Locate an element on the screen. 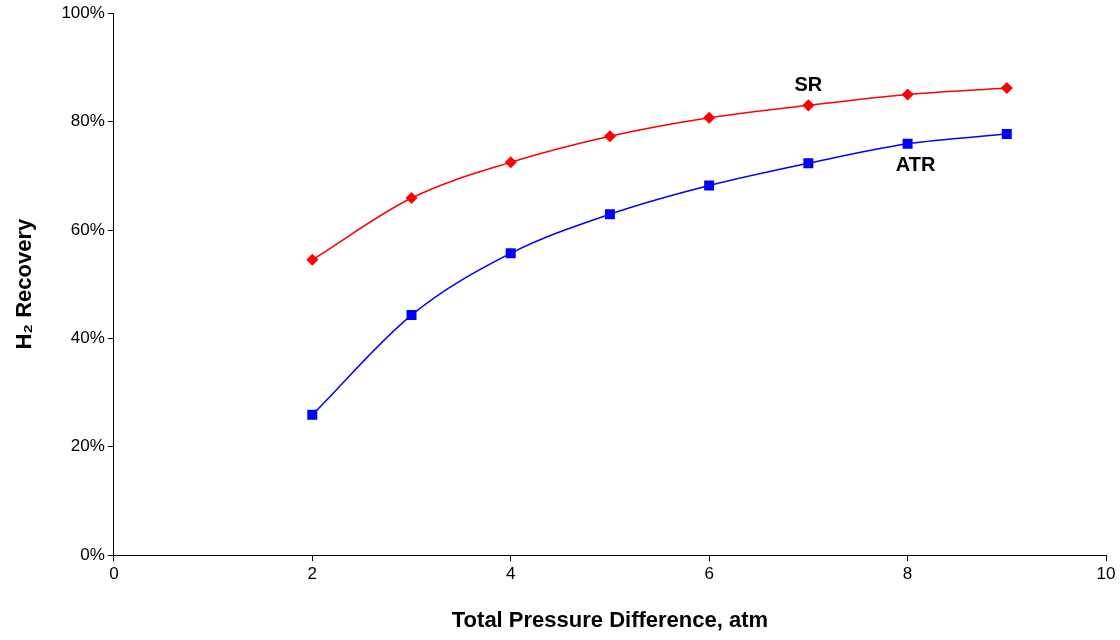  y-tick-label: 0% is located at coordinates (92, 554).